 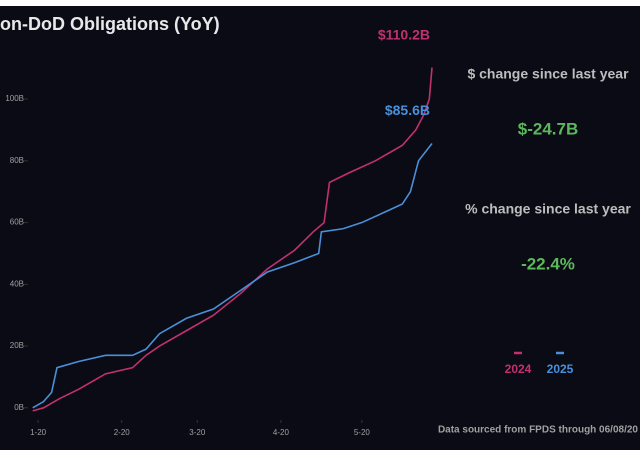 I want to click on y-tick-label: 100B, so click(x=14, y=98).